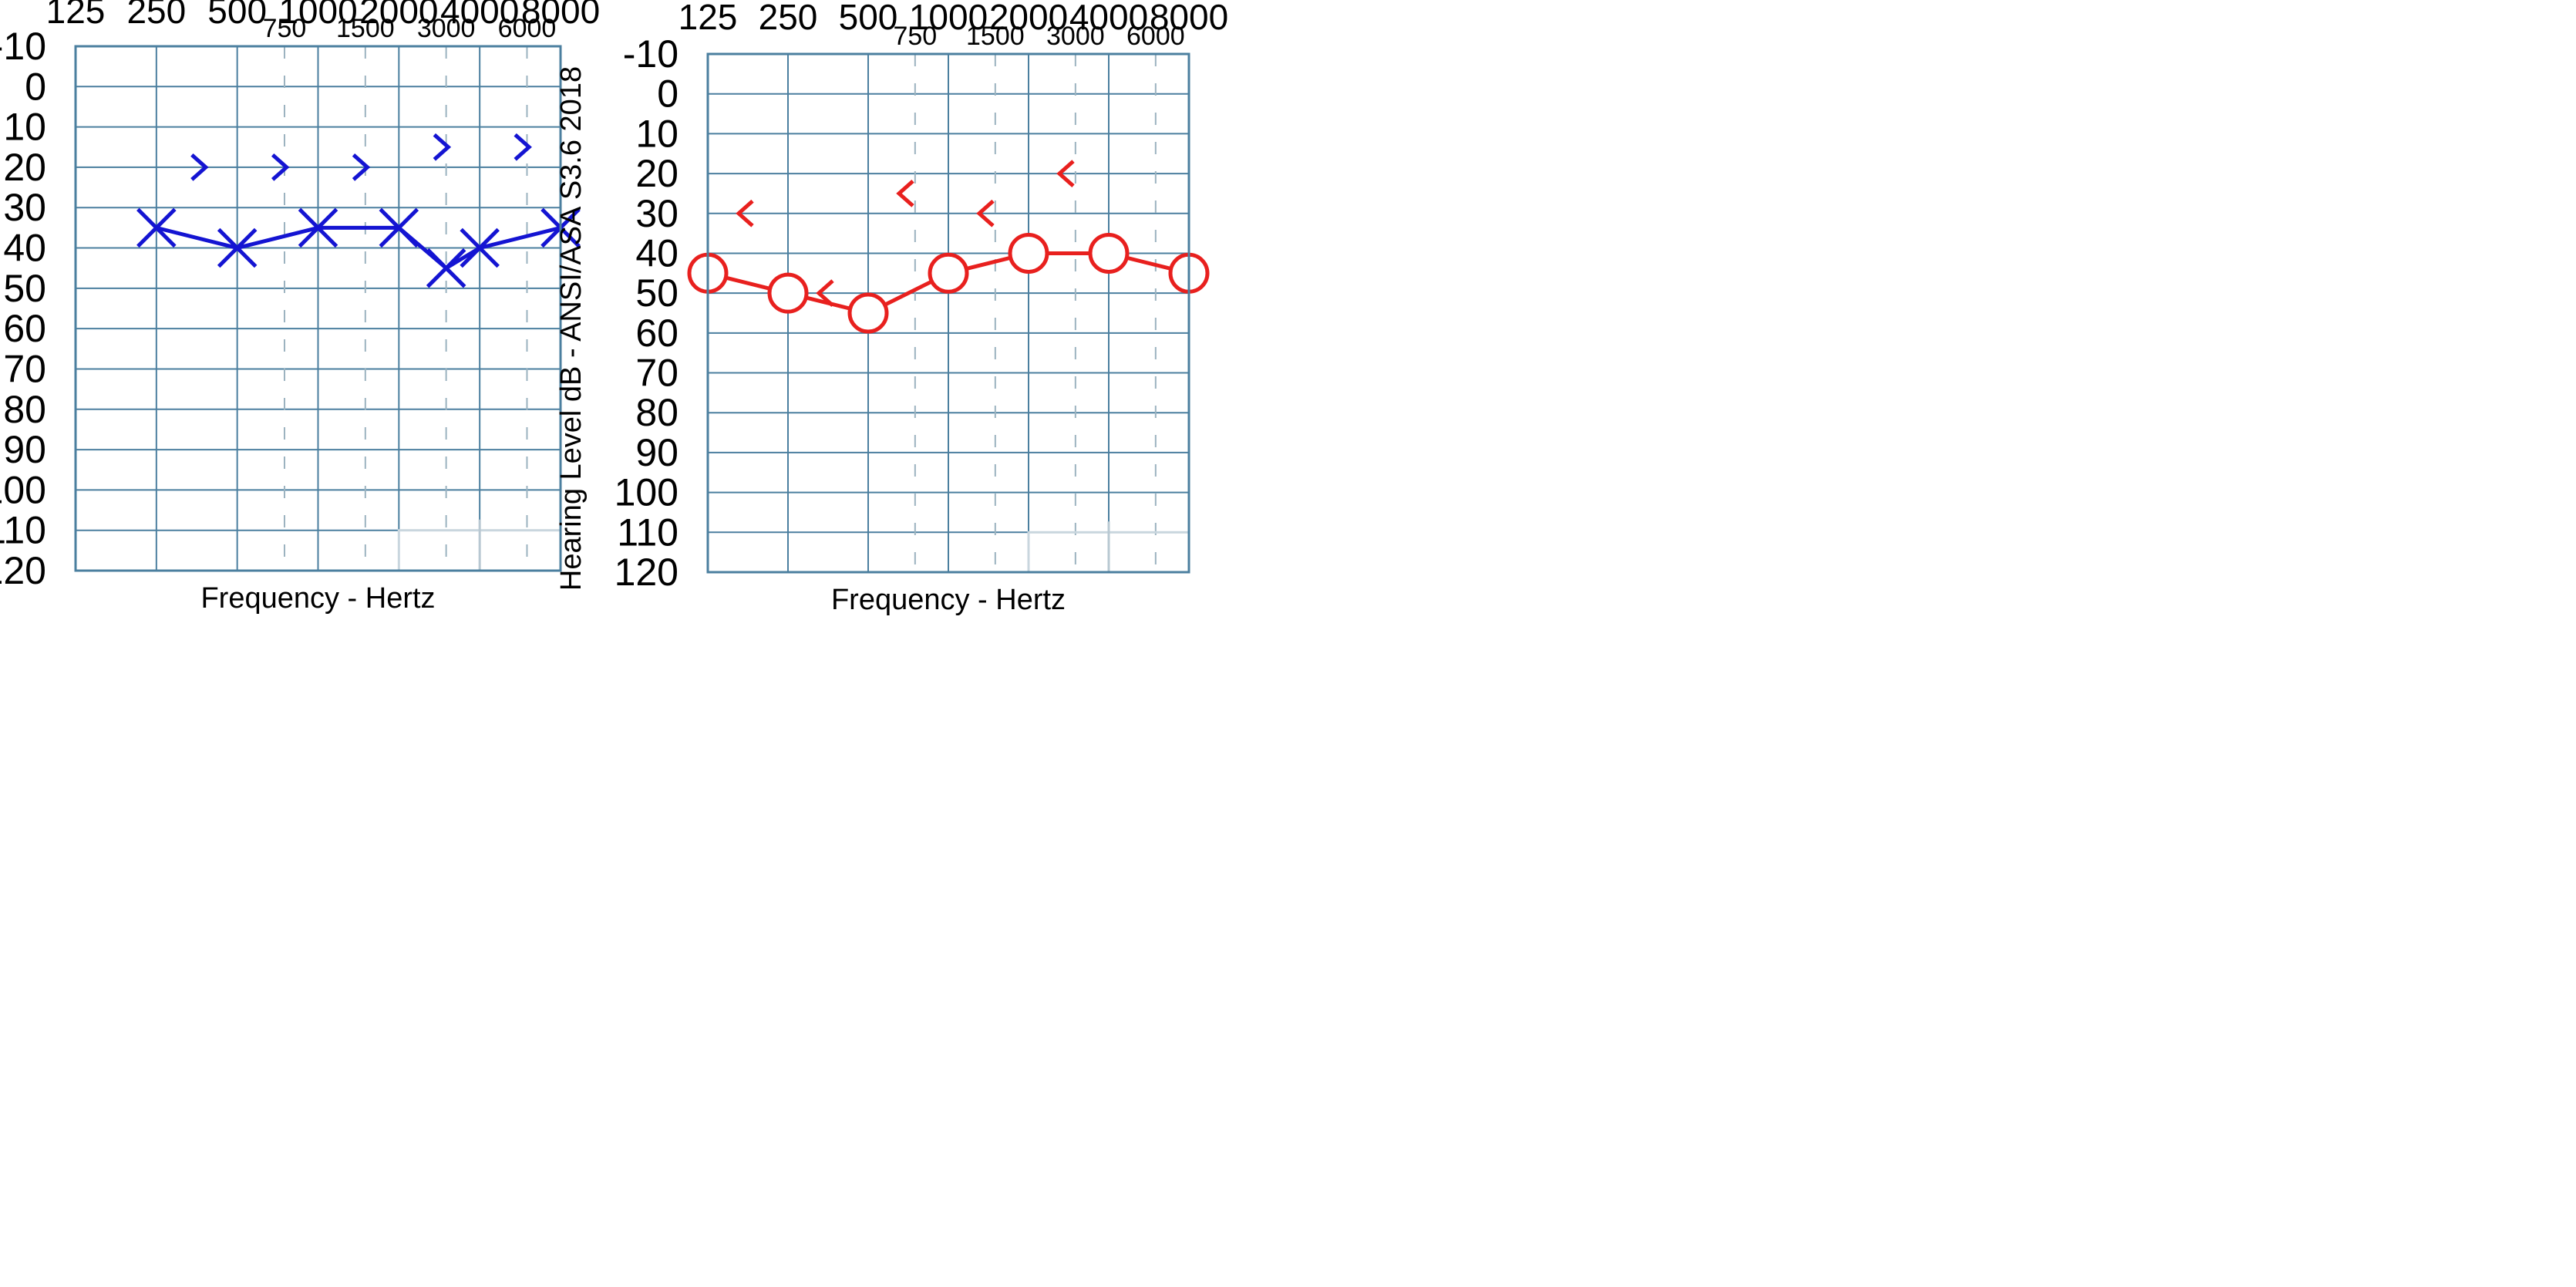  Describe the element at coordinates (571, 329) in the screenshot. I see `y-axis-label: Hearing Level dB - ANSI/ASA S3.6 2018` at that location.